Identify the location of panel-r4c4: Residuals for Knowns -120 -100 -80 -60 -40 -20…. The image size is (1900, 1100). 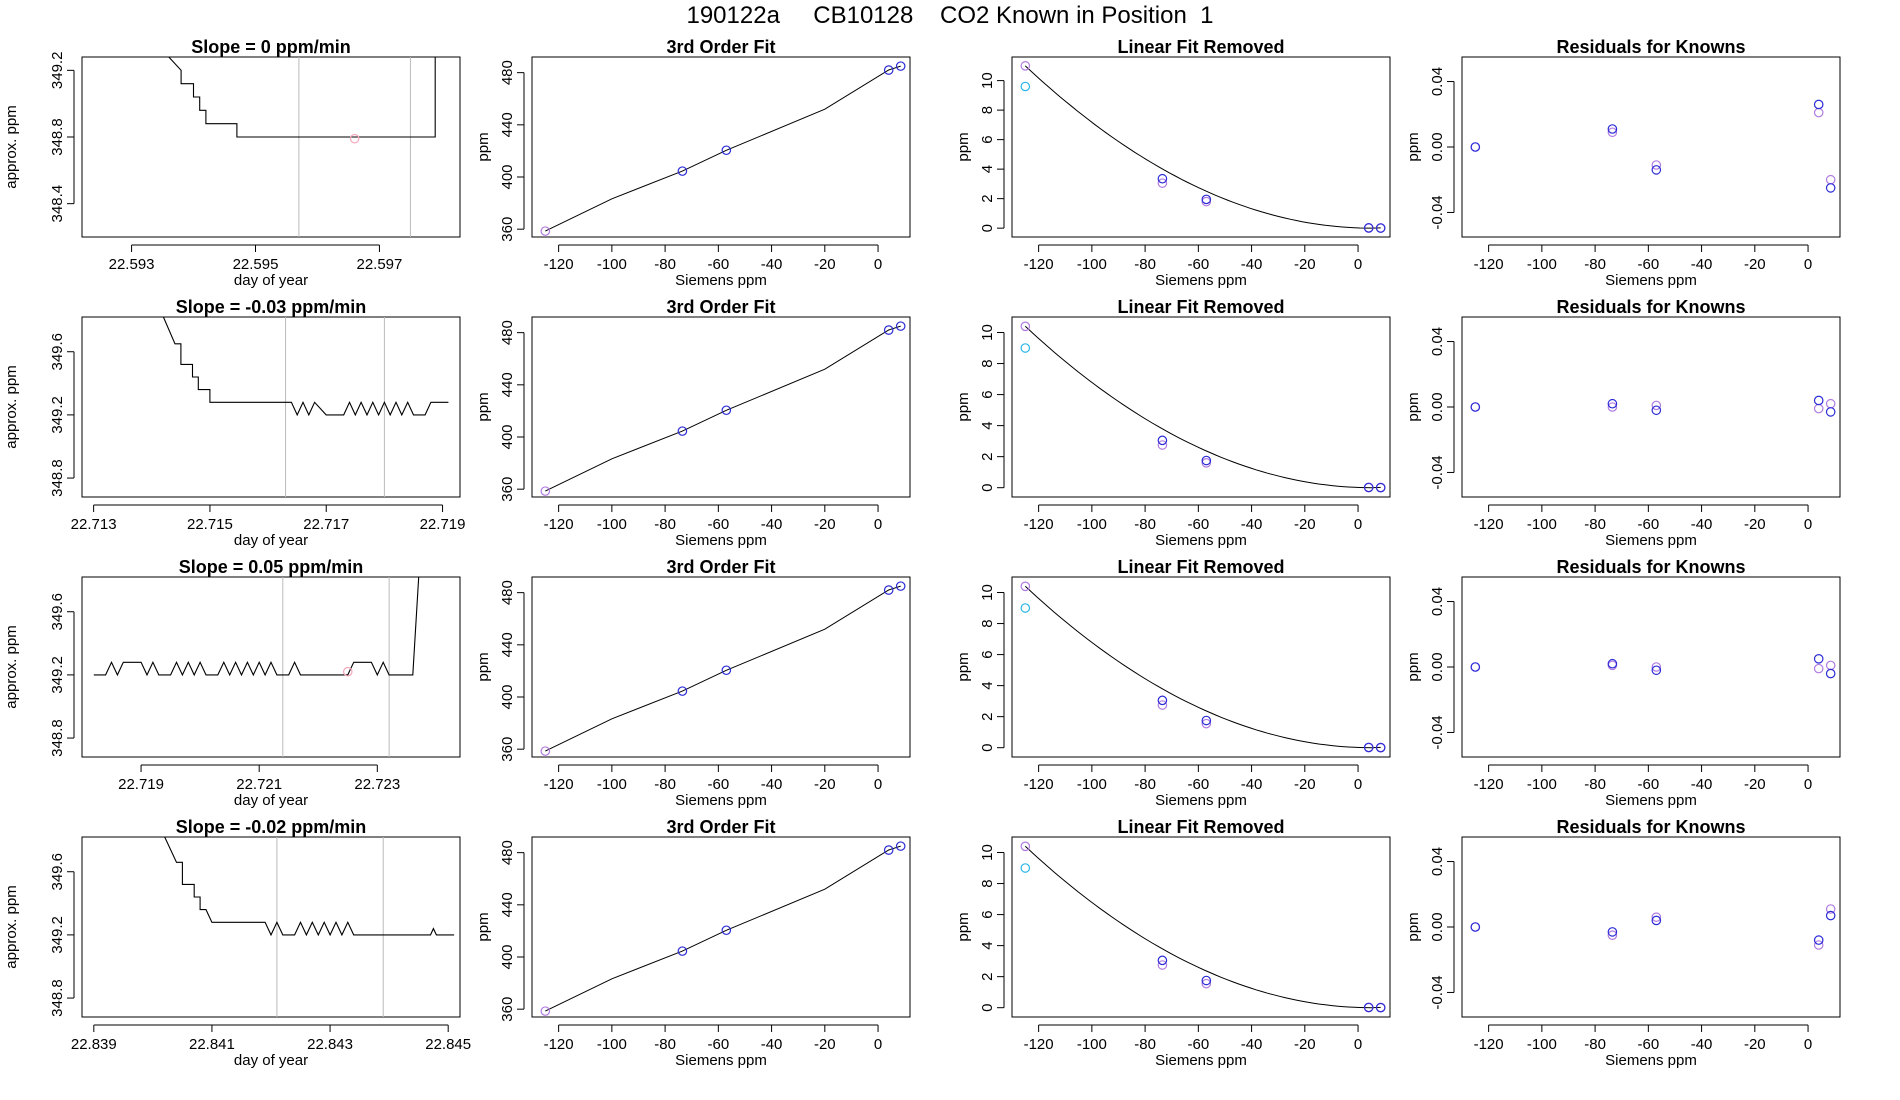
(1623, 943).